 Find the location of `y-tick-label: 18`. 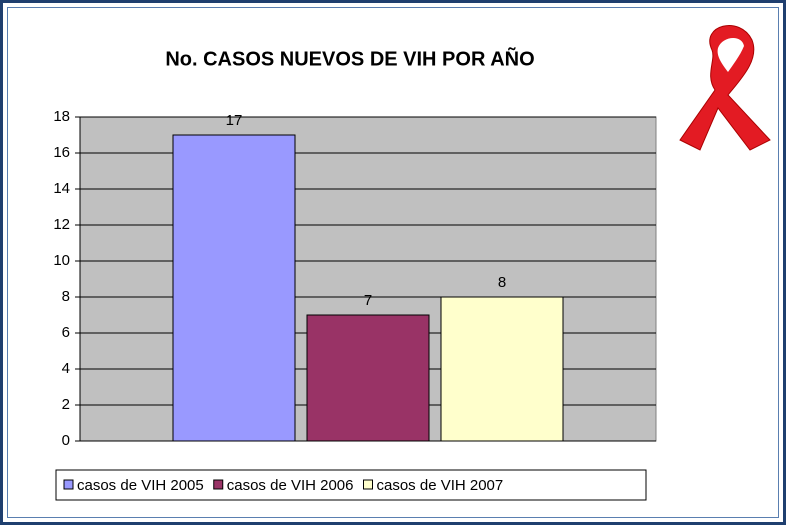

y-tick-label: 18 is located at coordinates (61, 116).